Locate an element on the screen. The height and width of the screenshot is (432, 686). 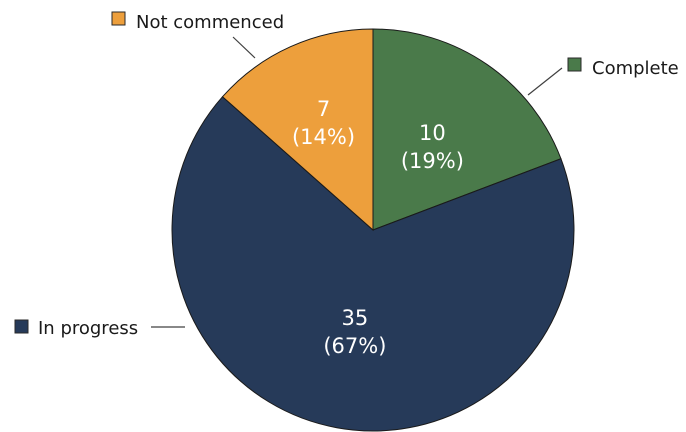
pie-slice-complete is located at coordinates (467, 129).